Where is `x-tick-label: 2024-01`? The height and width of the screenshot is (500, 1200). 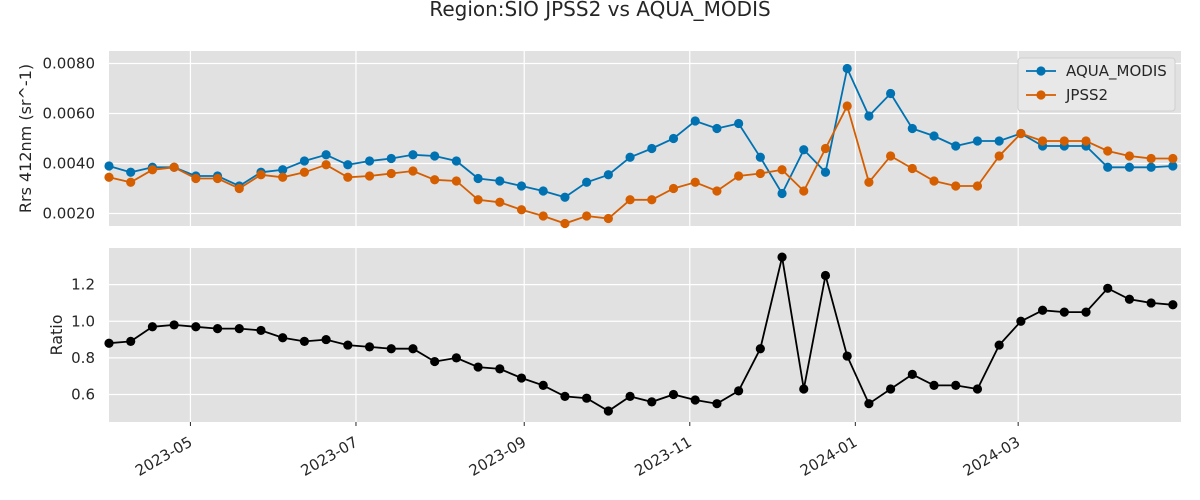 x-tick-label: 2024-01 is located at coordinates (828, 456).